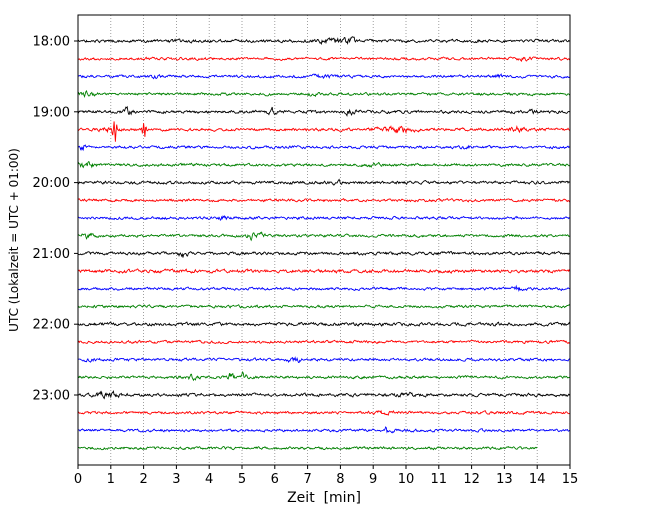 The width and height of the screenshot is (650, 520). What do you see at coordinates (340, 479) in the screenshot?
I see `x-tick-label-8: 8` at bounding box center [340, 479].